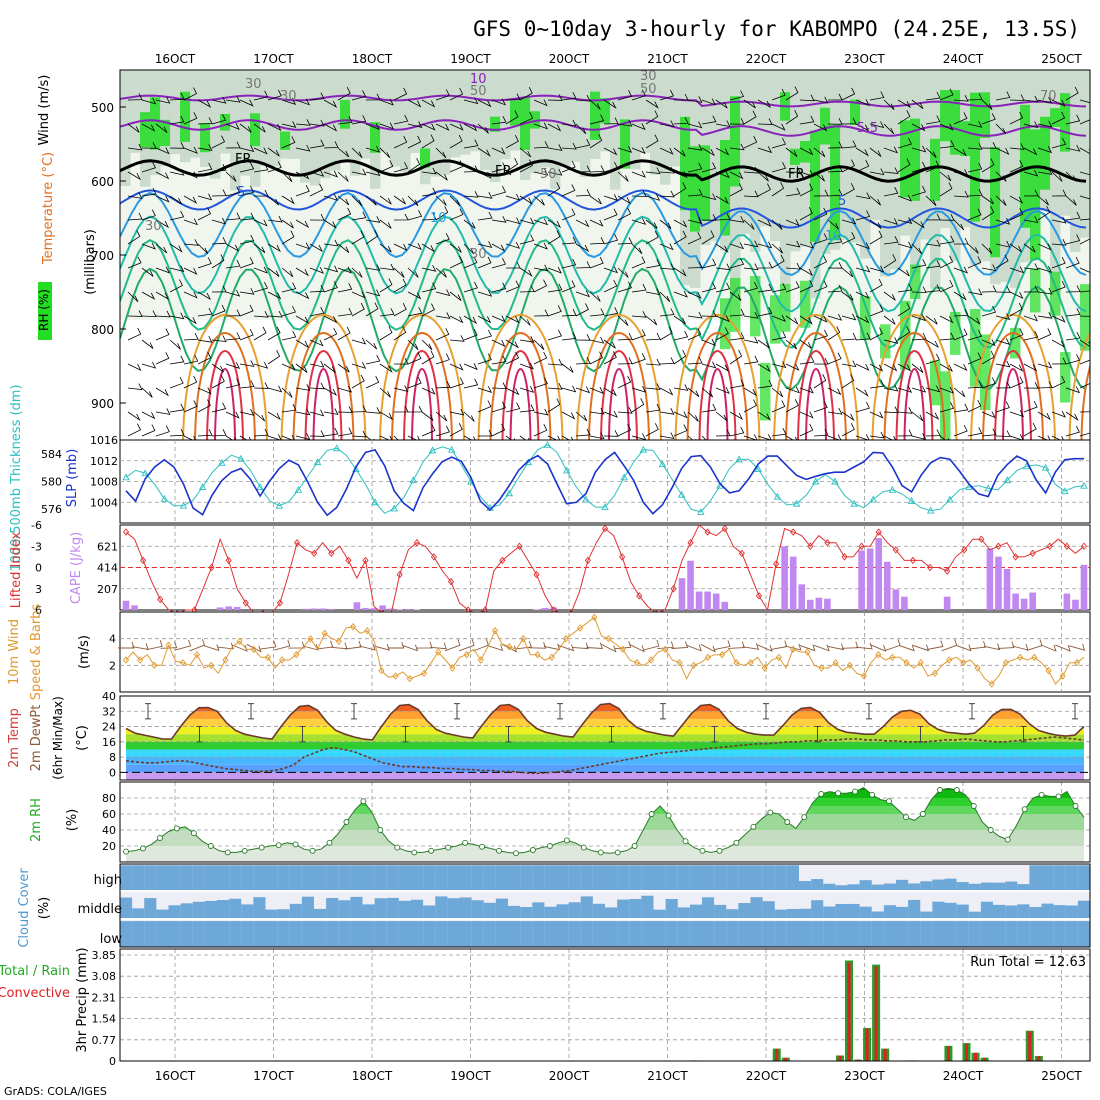  What do you see at coordinates (605, 905) in the screenshot?
I see `cloud-cells` at bounding box center [605, 905].